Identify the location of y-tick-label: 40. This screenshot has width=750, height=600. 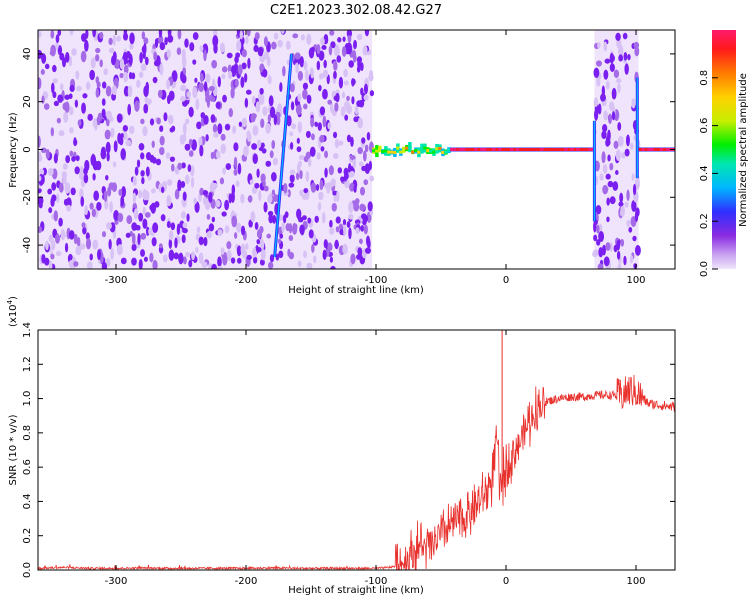
(27, 54).